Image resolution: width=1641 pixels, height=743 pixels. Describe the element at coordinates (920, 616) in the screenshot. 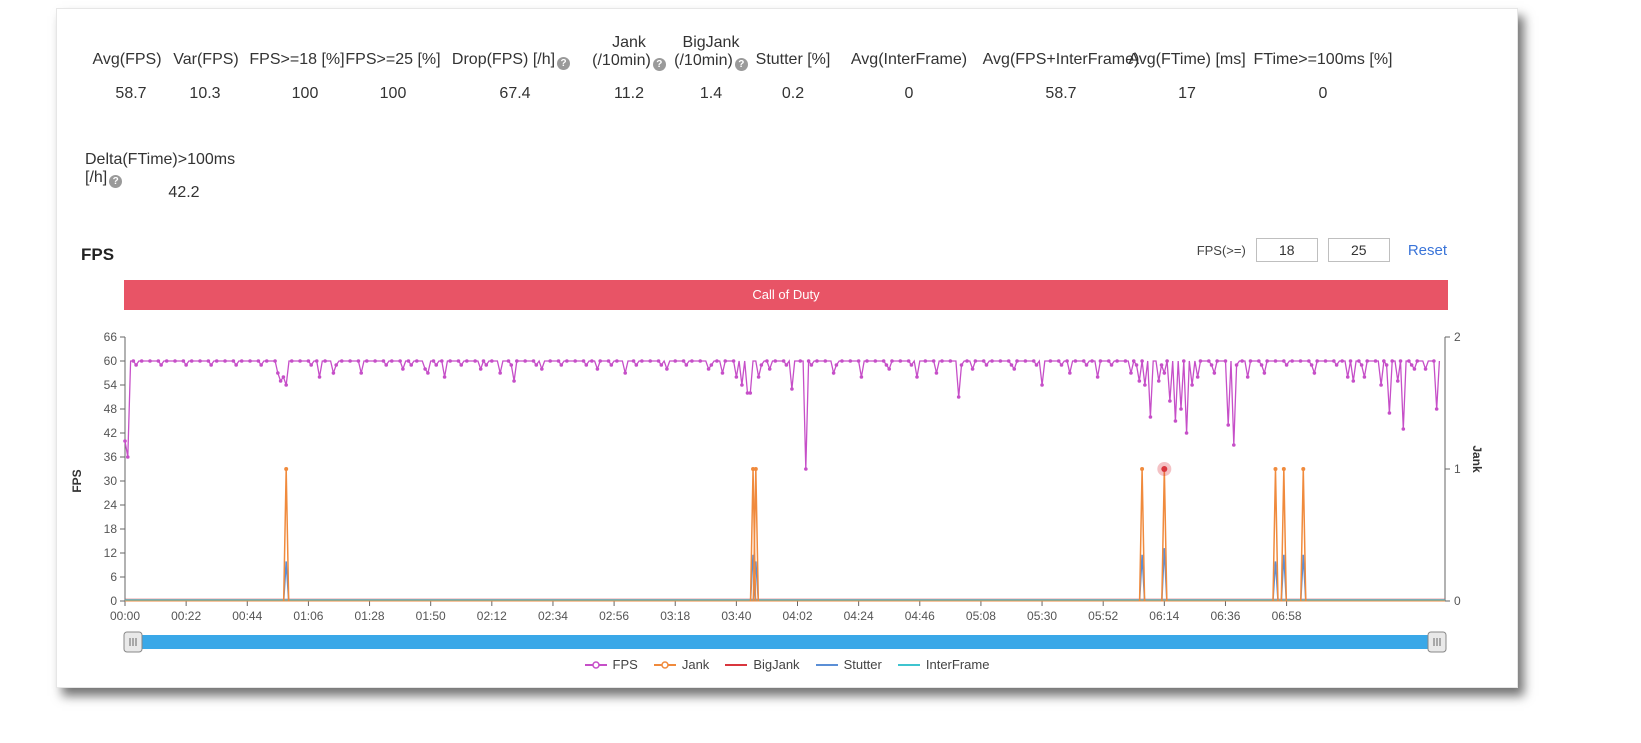

I see `x-tick-label: 04:46` at that location.